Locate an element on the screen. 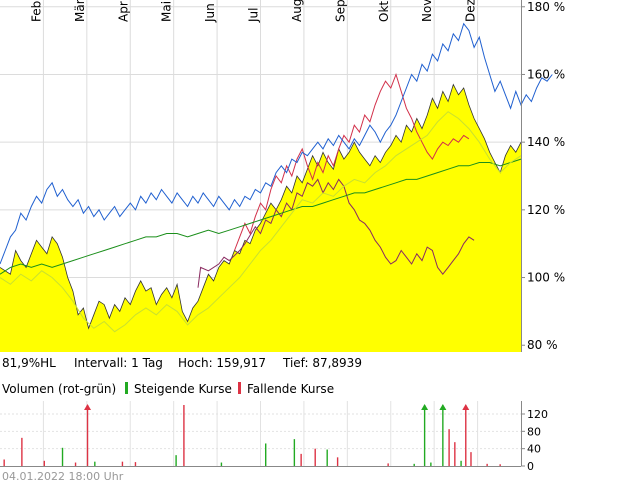 The height and width of the screenshot is (483, 620). month-label: Okt is located at coordinates (384, 11).